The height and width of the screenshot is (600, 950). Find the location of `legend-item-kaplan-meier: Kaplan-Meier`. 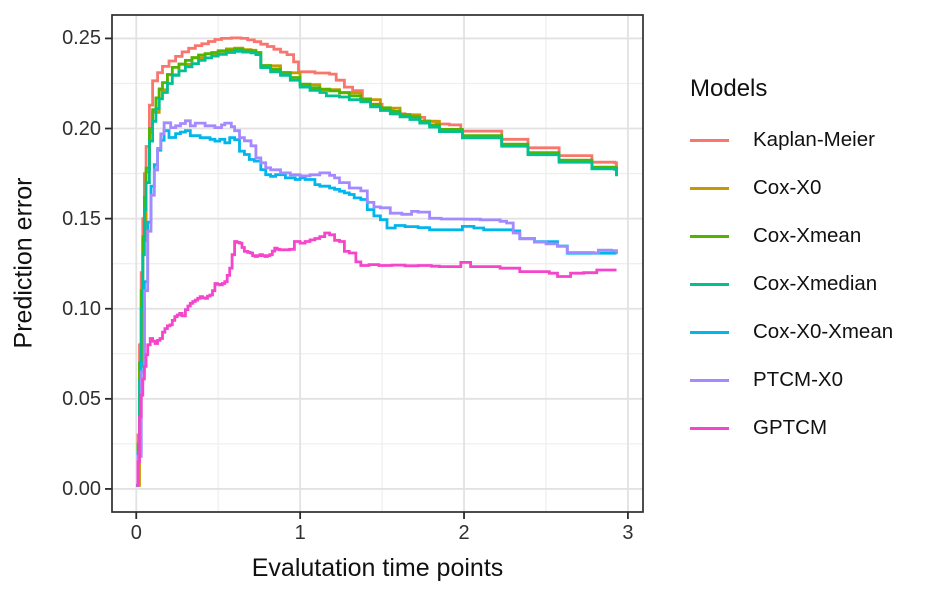

legend-item-kaplan-meier: Kaplan-Meier is located at coordinates (815, 140).